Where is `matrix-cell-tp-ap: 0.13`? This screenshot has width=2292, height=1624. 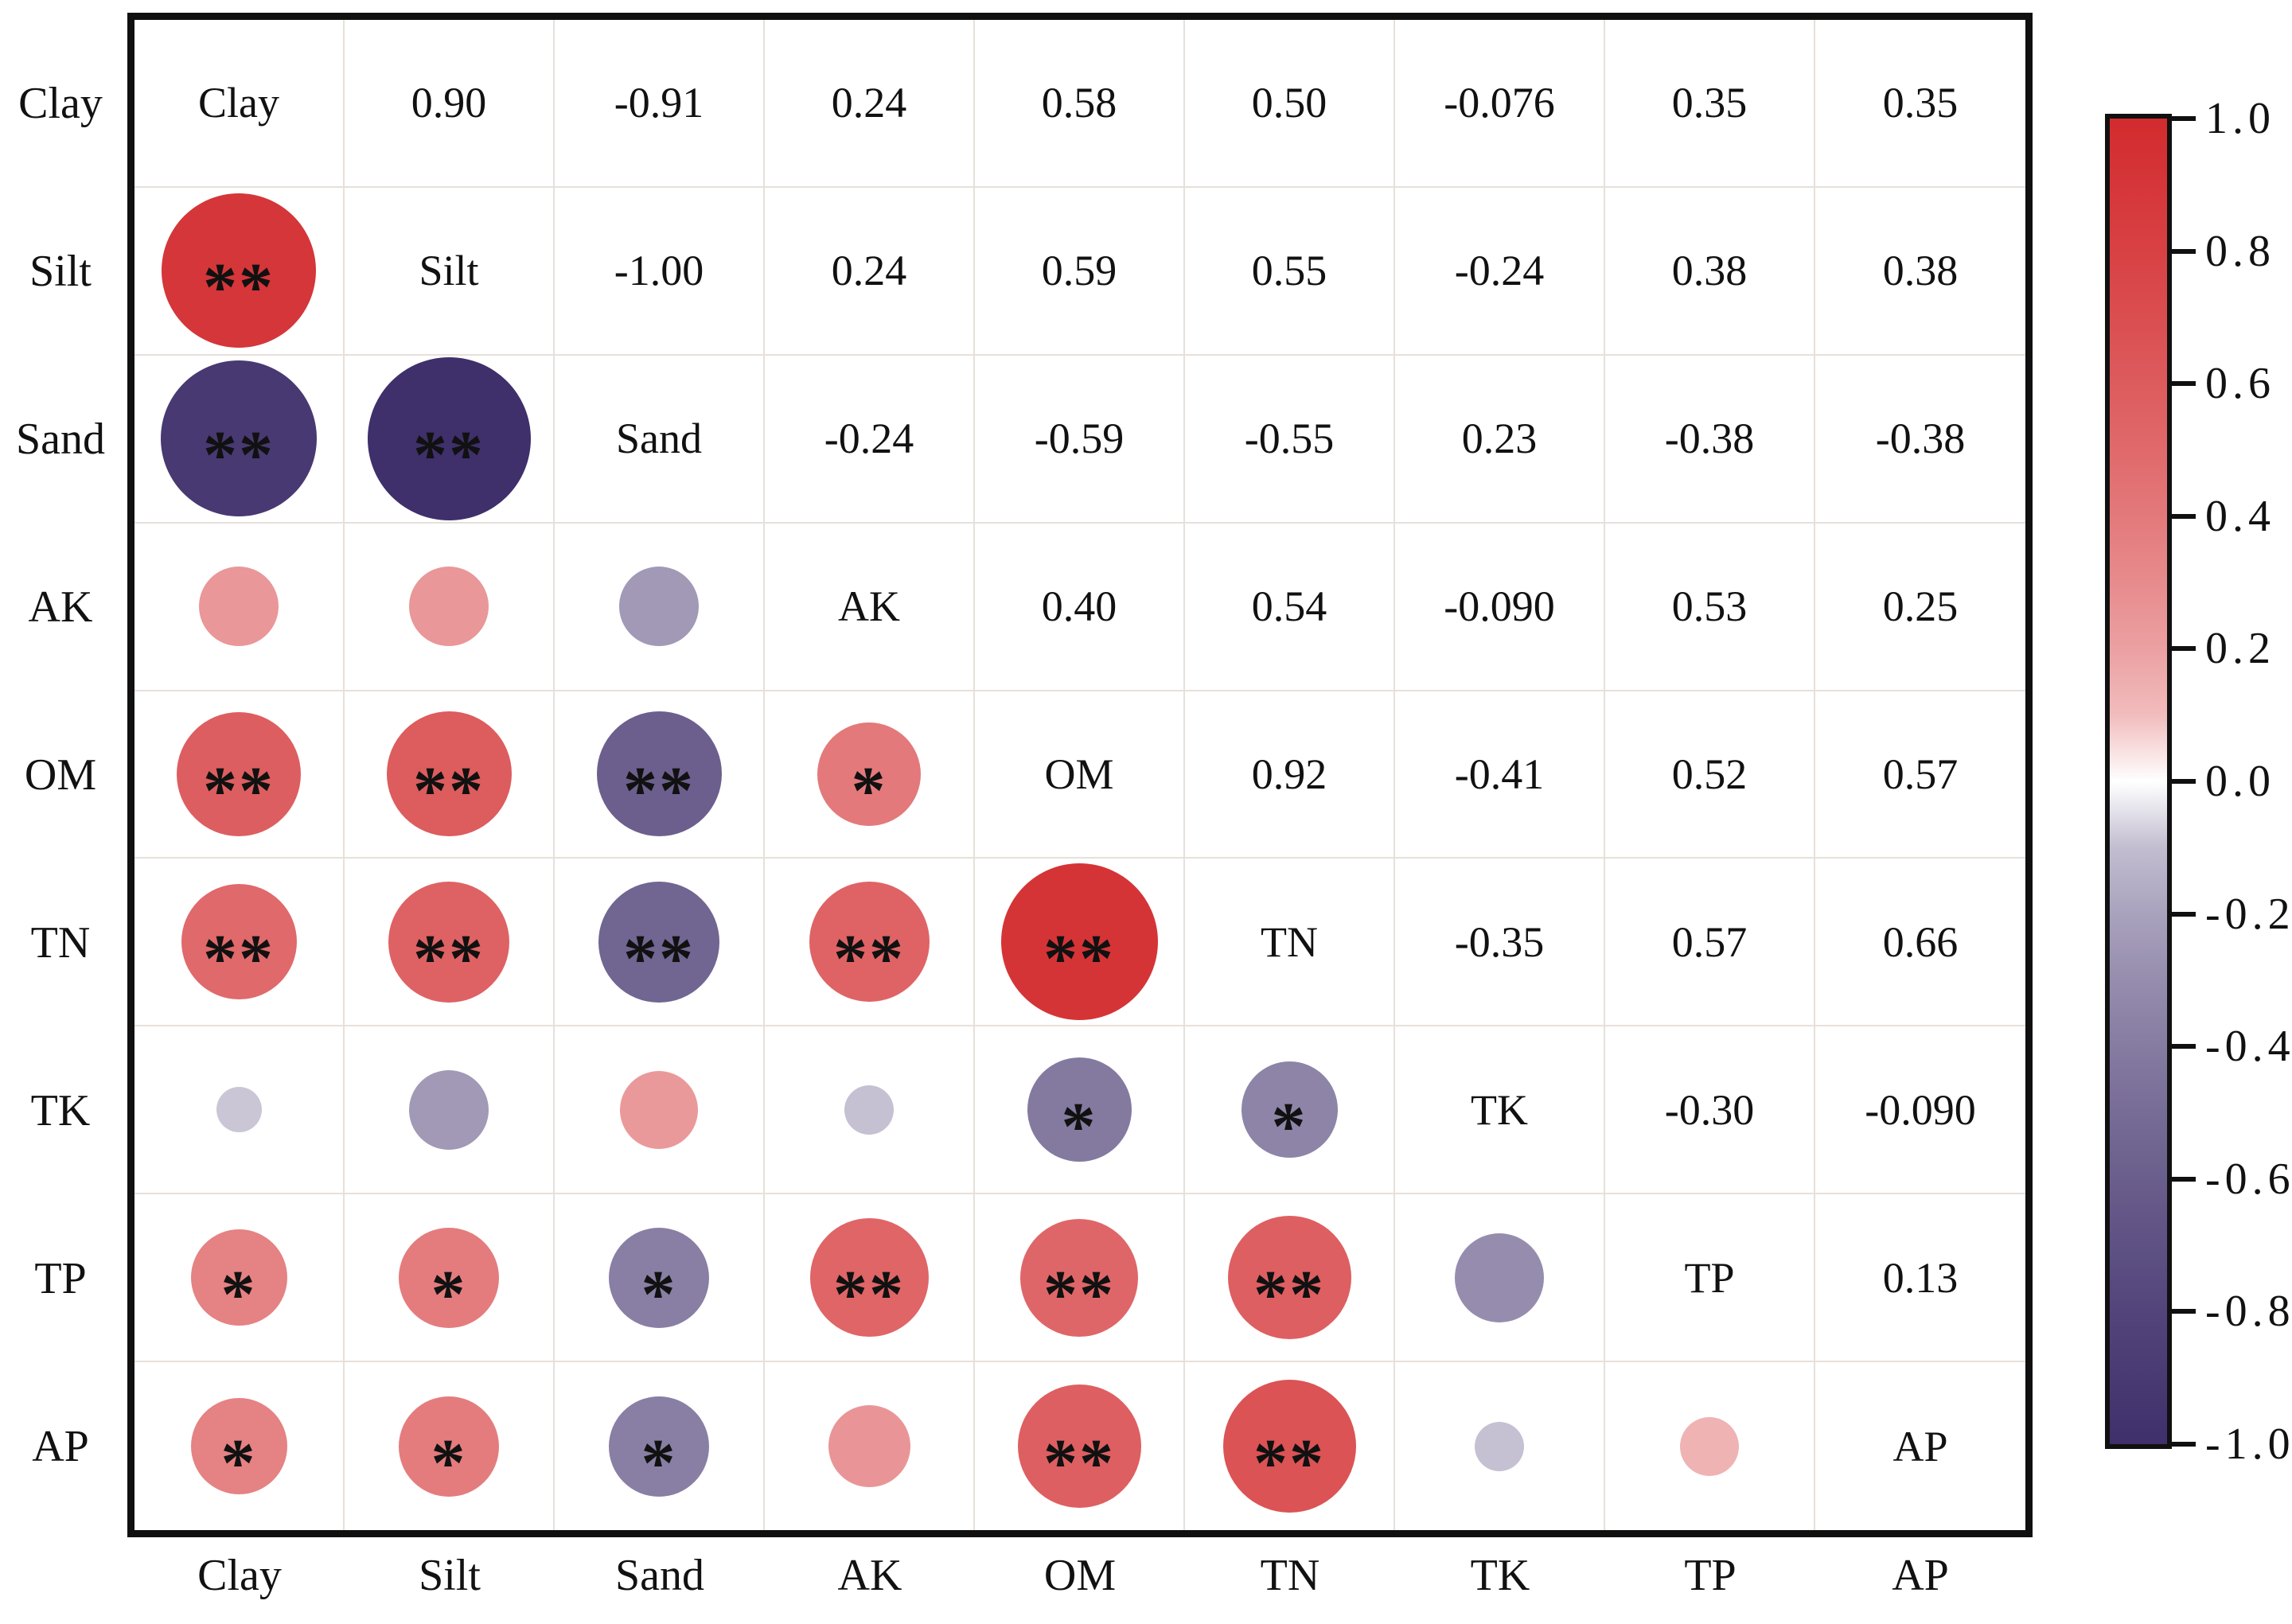
matrix-cell-tp-ap: 0.13 is located at coordinates (1920, 1278).